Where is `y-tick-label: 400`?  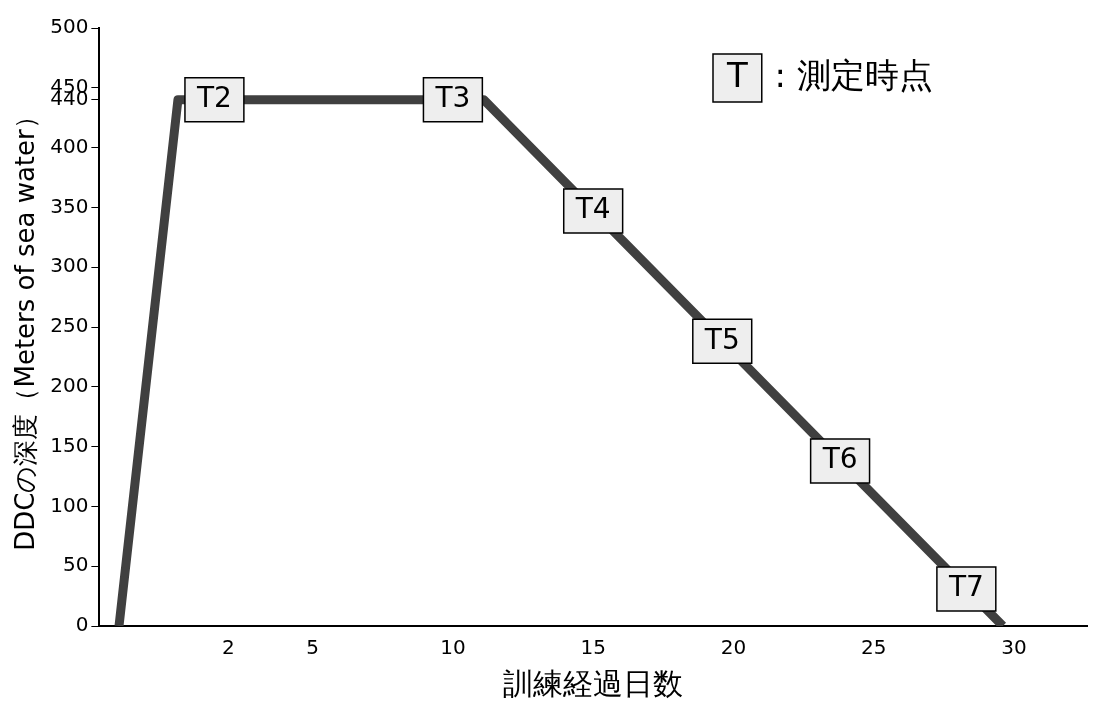 y-tick-label: 400 is located at coordinates (69, 145).